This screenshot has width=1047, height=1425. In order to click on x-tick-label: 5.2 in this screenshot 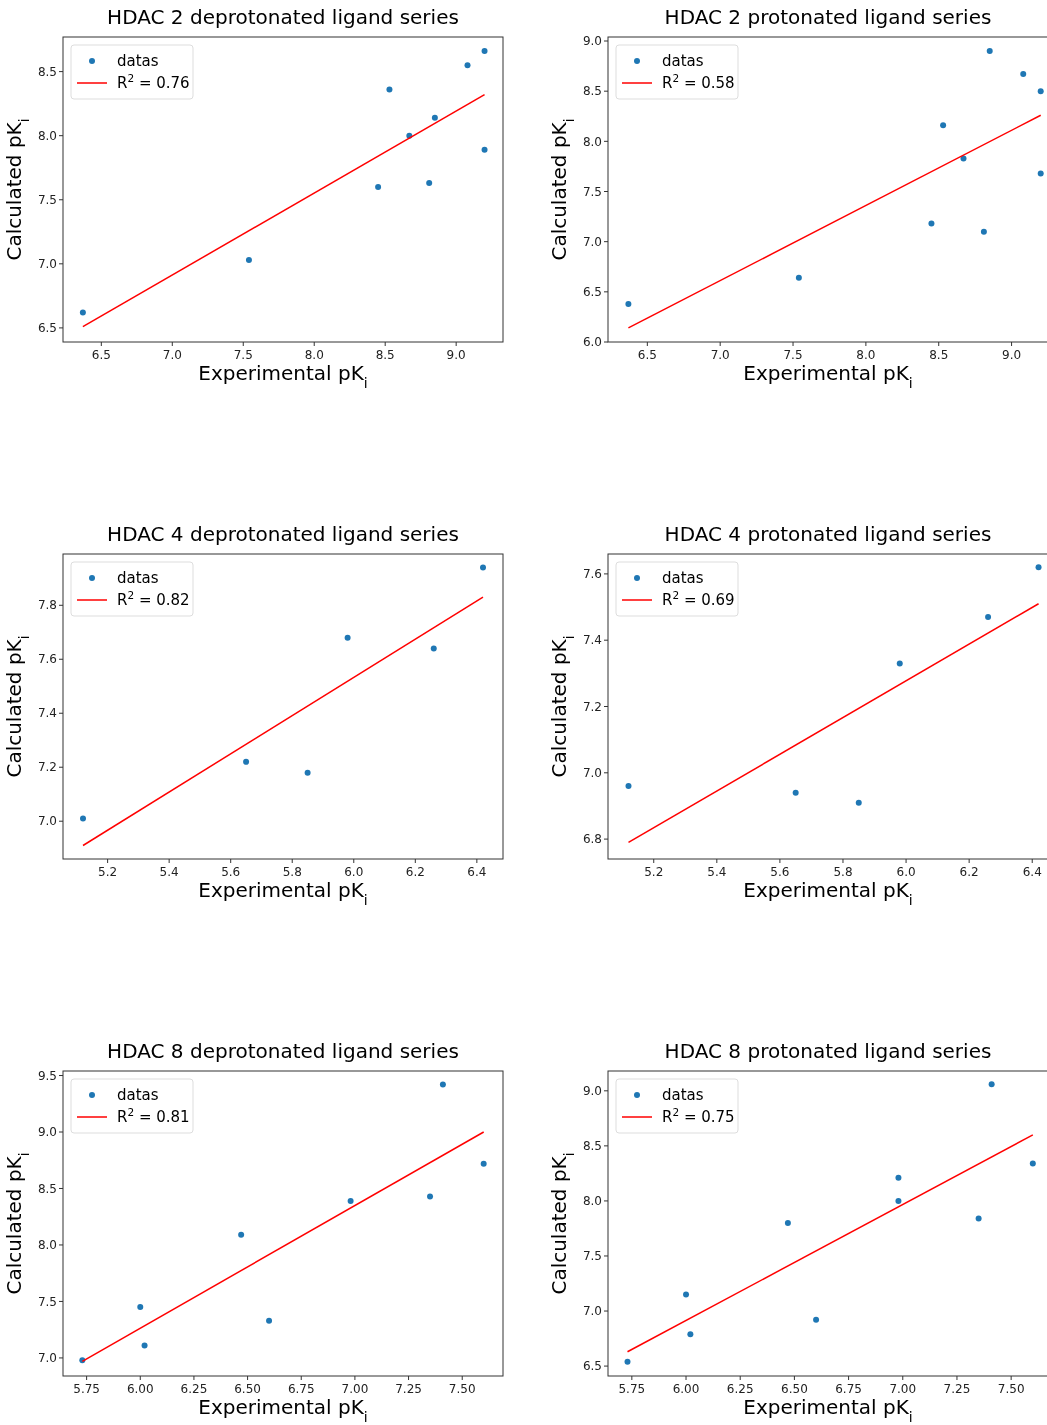, I will do `click(654, 872)`.